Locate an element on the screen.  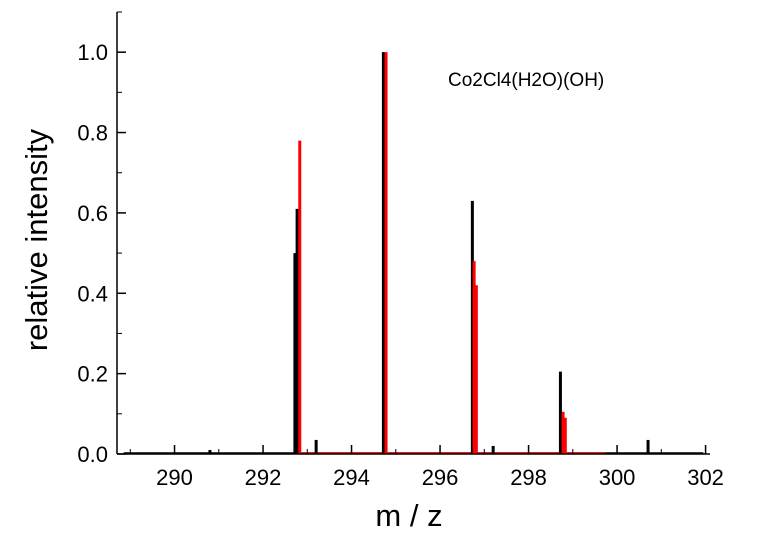
x-axis-label: m / z is located at coordinates (408, 515).